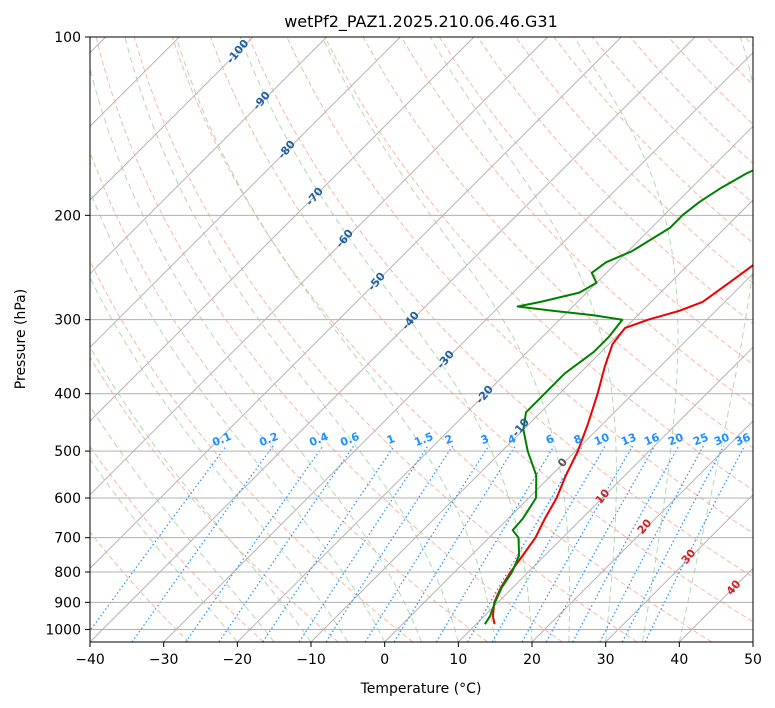  I want to click on mixing-ratio-label: 0.4, so click(318, 439).